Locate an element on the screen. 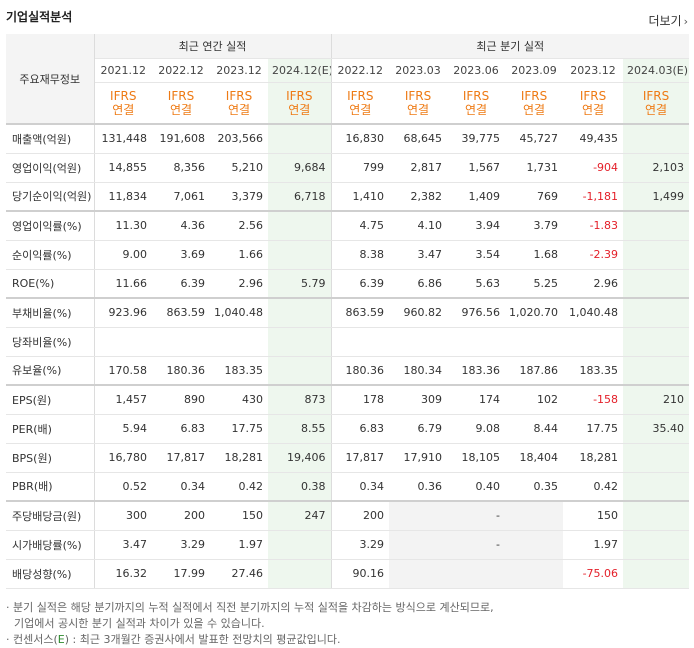 The width and height of the screenshot is (694, 648). row-label: 유보율(%) is located at coordinates (50, 371).